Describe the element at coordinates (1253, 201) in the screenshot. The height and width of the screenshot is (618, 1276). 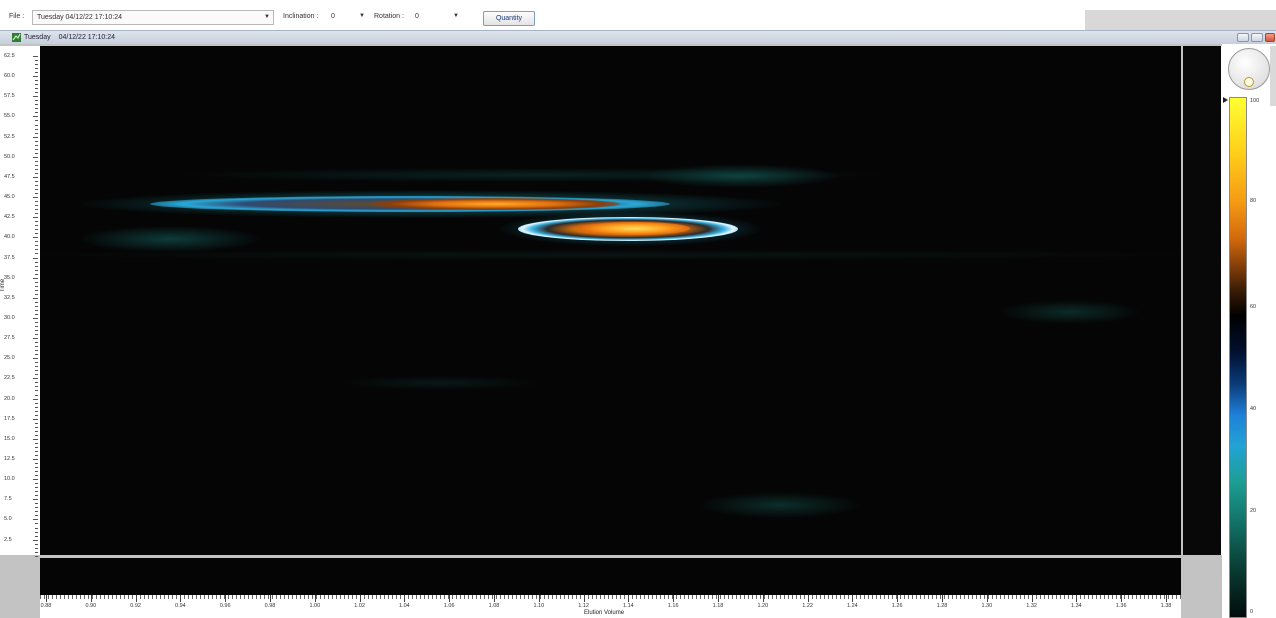
I see `colorbar-label: 80` at that location.